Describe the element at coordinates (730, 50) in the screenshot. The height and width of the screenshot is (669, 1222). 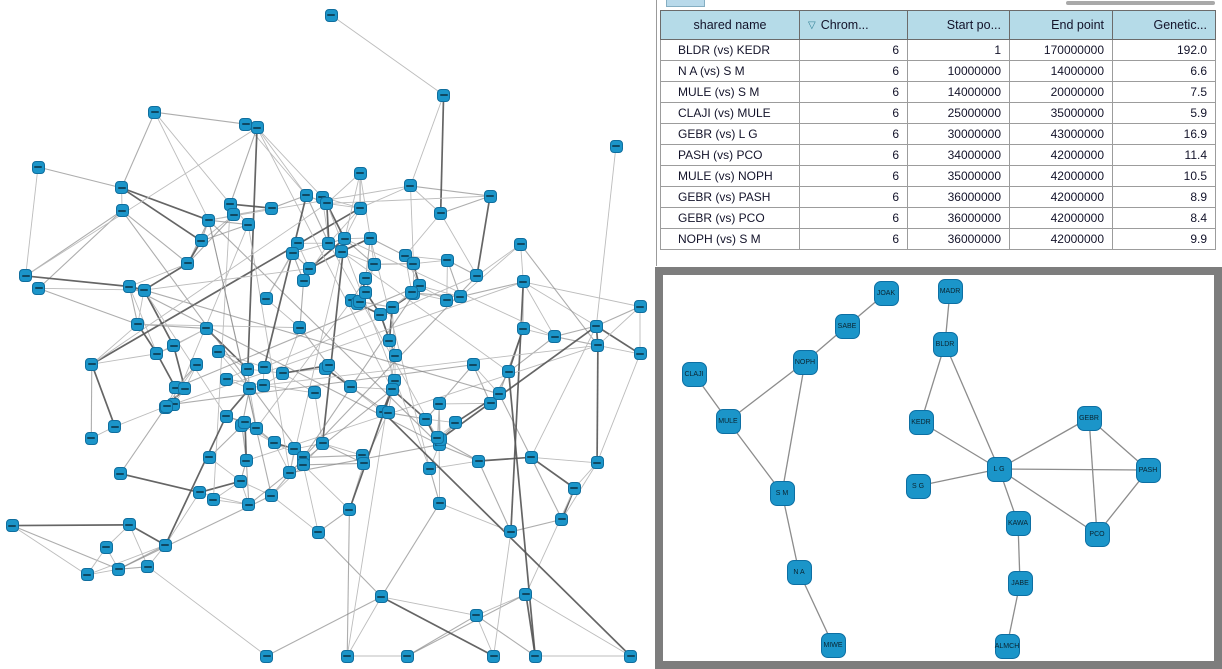
I see `table-cell: BLDR (vs) KEDR` at that location.